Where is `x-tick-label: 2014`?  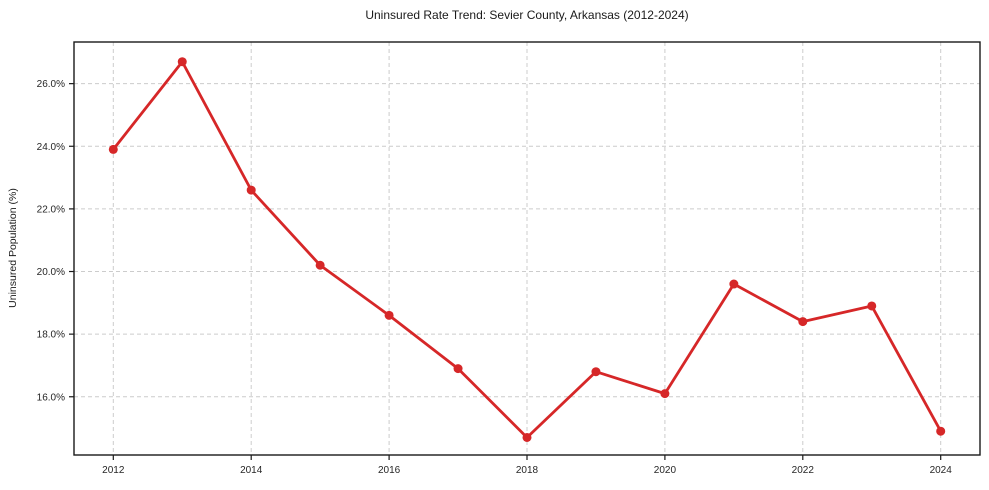
x-tick-label: 2014 is located at coordinates (251, 470).